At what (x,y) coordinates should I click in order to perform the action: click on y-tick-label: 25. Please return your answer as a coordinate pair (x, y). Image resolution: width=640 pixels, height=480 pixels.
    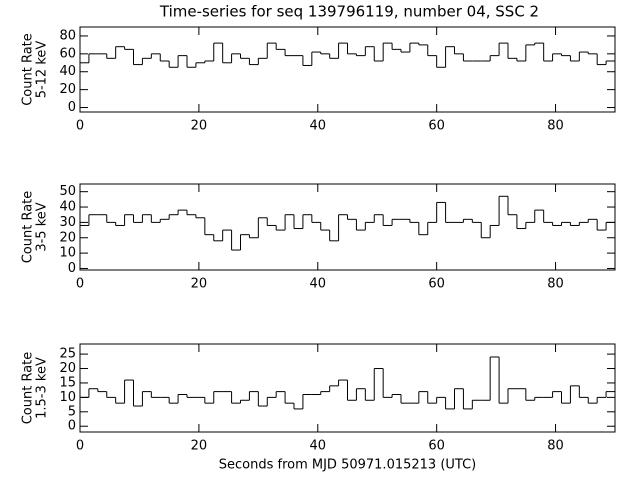
    Looking at the image, I should click on (67, 354).